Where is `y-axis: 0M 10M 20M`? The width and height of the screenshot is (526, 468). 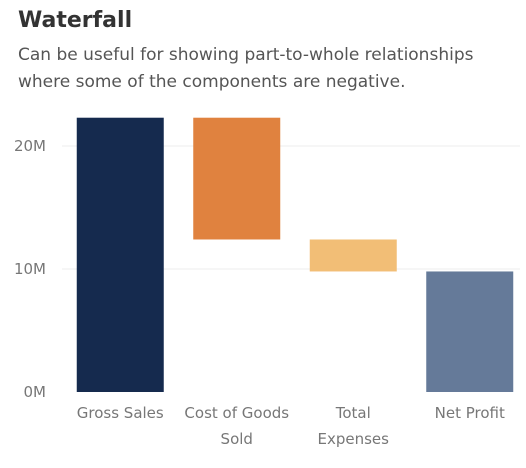
y-axis: 0M 10M 20M is located at coordinates (30, 269).